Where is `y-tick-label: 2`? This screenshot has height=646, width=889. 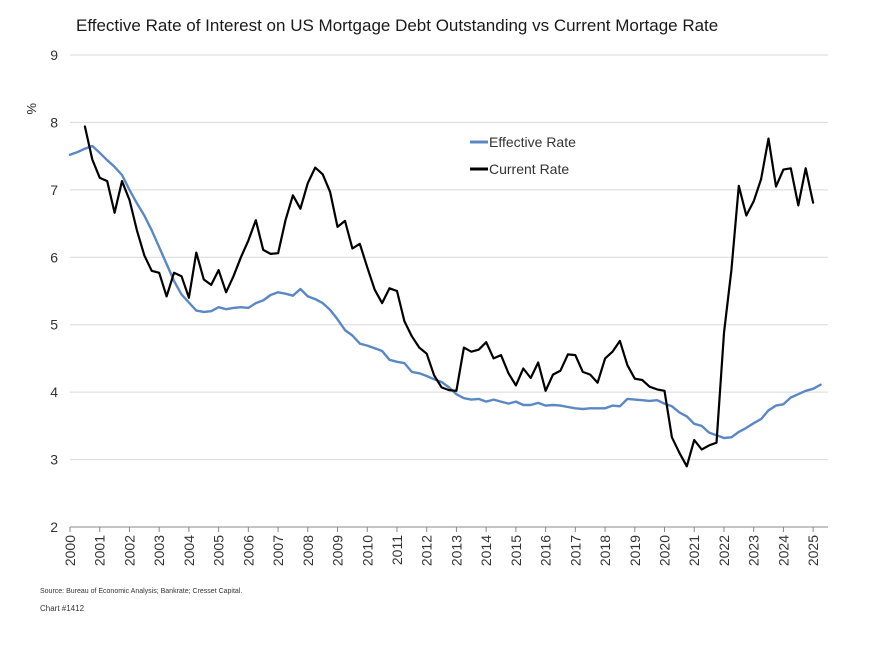
y-tick-label: 2 is located at coordinates (54, 527).